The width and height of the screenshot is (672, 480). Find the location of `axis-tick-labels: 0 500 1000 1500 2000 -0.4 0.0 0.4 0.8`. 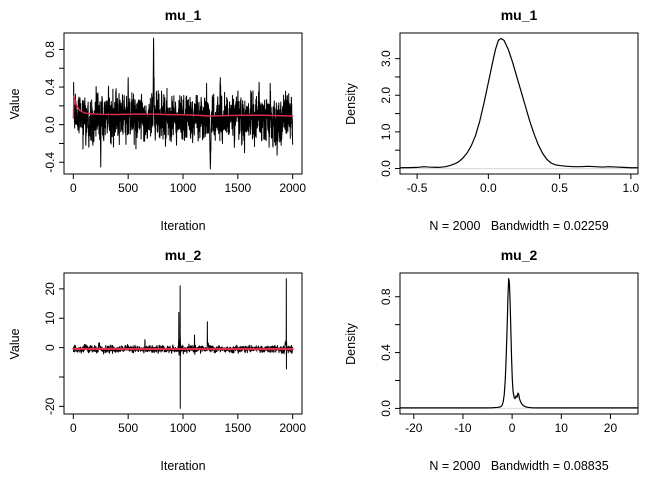

axis-tick-labels: 0 500 1000 1500 2000 -0.4 0.0 0.4 0.8 is located at coordinates (174, 118).